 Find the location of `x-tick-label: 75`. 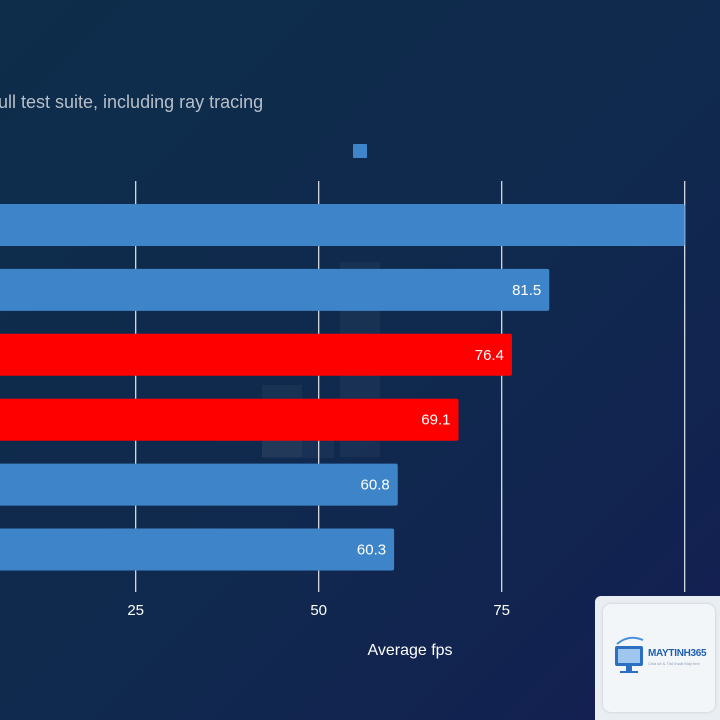

x-tick-label: 75 is located at coordinates (501, 610).